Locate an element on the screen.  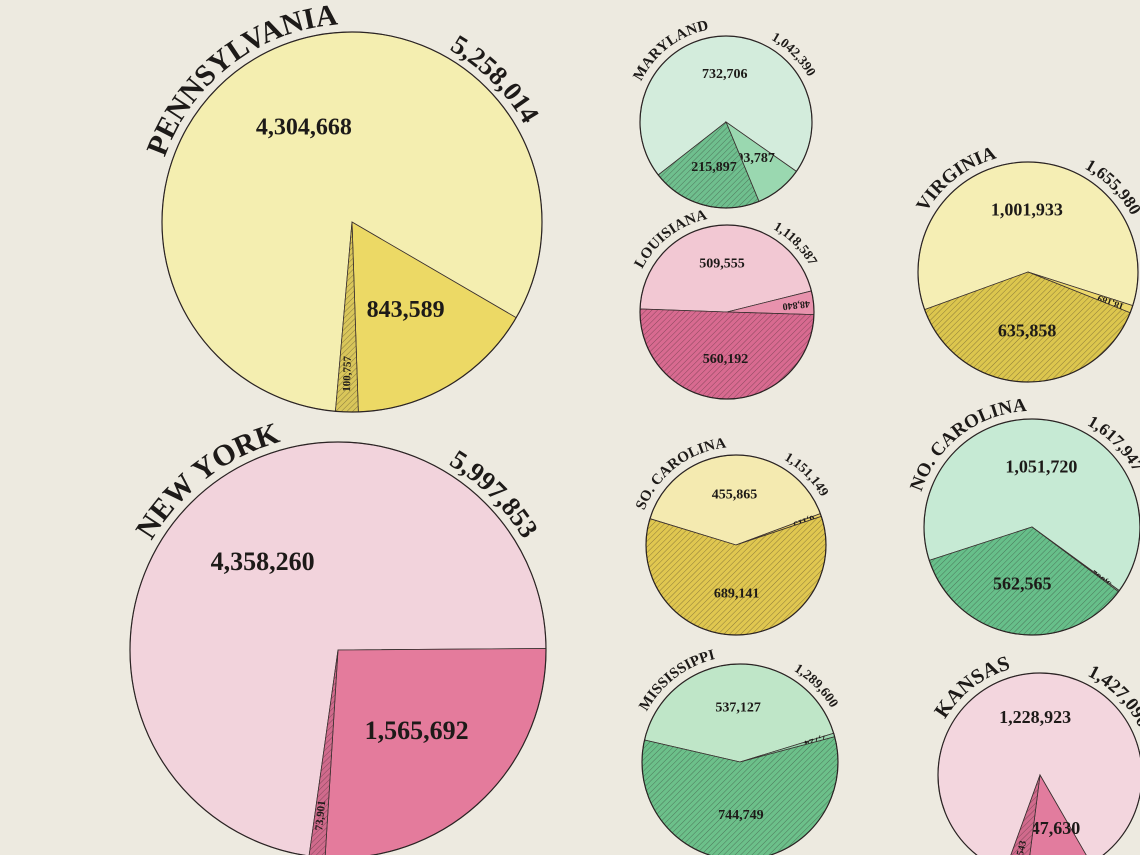
slice-label: 215,897 is located at coordinates (714, 167).